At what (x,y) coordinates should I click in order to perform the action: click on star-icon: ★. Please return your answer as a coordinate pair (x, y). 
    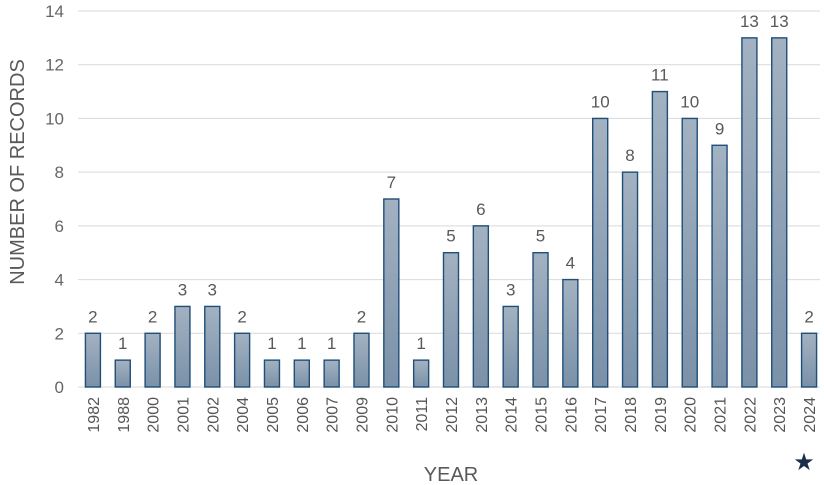
    Looking at the image, I should click on (804, 462).